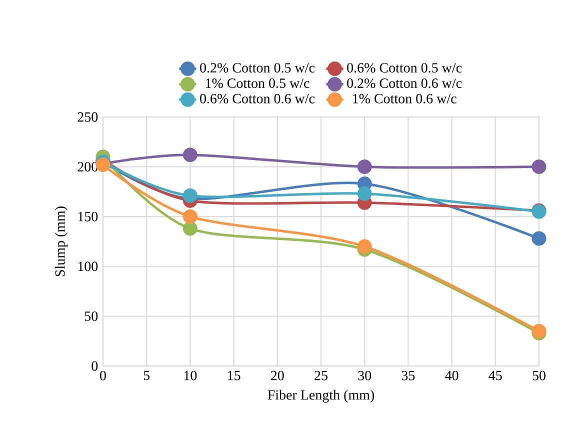 The height and width of the screenshot is (438, 563). What do you see at coordinates (365, 375) in the screenshot?
I see `x-tick-label: 30` at bounding box center [365, 375].